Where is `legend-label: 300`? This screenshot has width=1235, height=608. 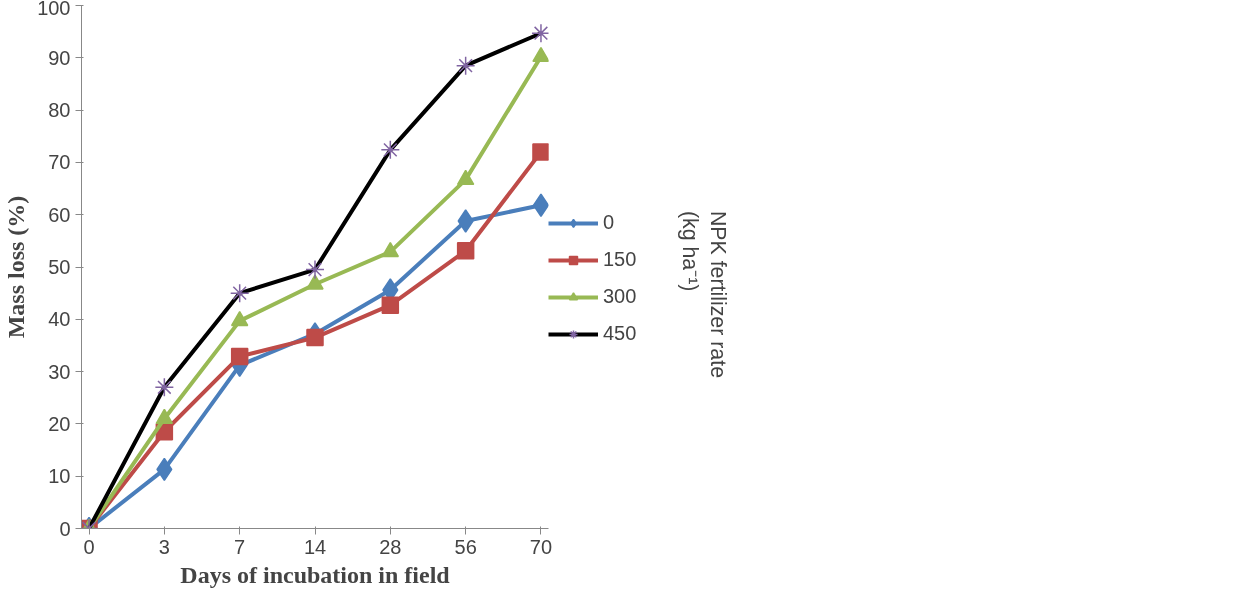 legend-label: 300 is located at coordinates (620, 296).